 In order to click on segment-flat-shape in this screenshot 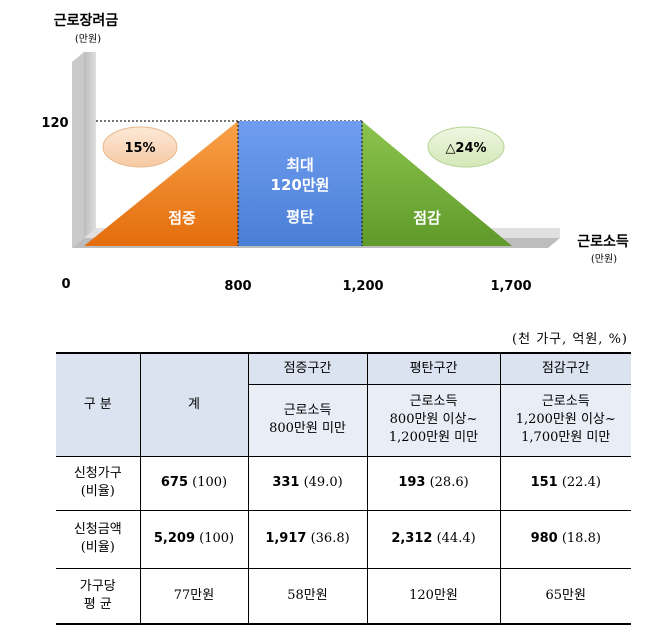, I will do `click(300, 183)`.